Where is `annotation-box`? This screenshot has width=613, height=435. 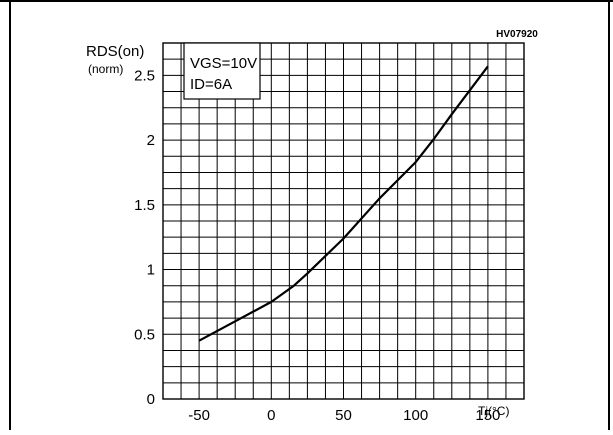 annotation-box is located at coordinates (222, 71).